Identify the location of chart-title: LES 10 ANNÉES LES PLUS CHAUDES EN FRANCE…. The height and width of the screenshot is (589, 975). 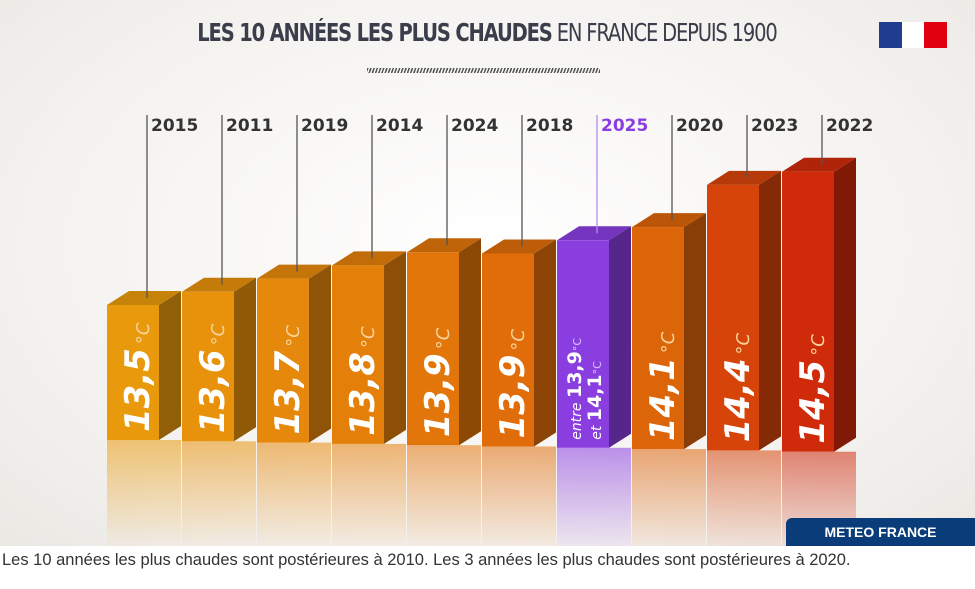
(487, 32).